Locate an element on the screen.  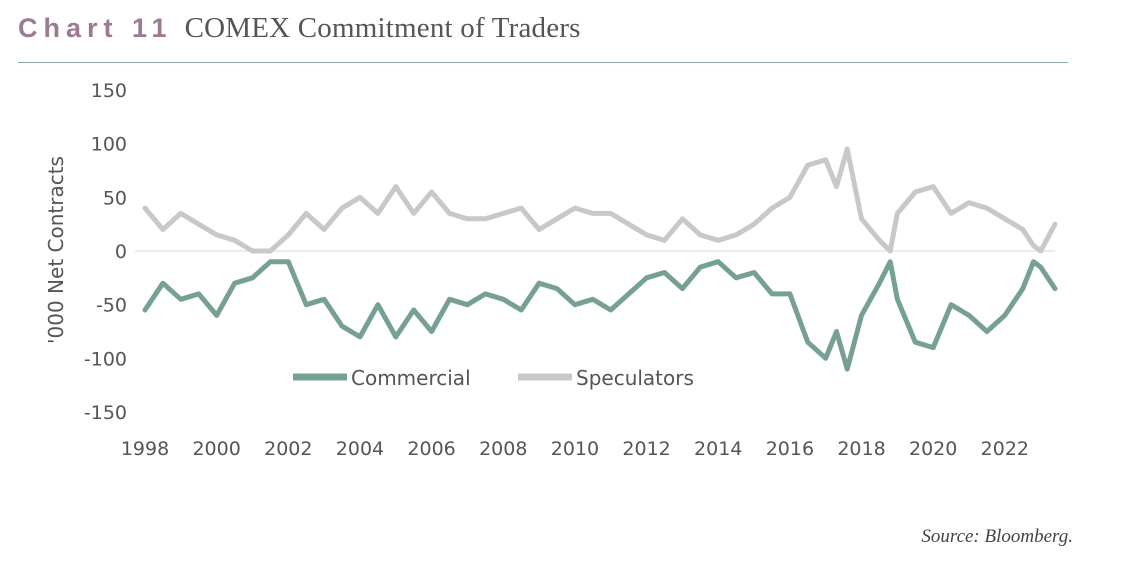
x-tick-label: 2008 is located at coordinates (503, 449).